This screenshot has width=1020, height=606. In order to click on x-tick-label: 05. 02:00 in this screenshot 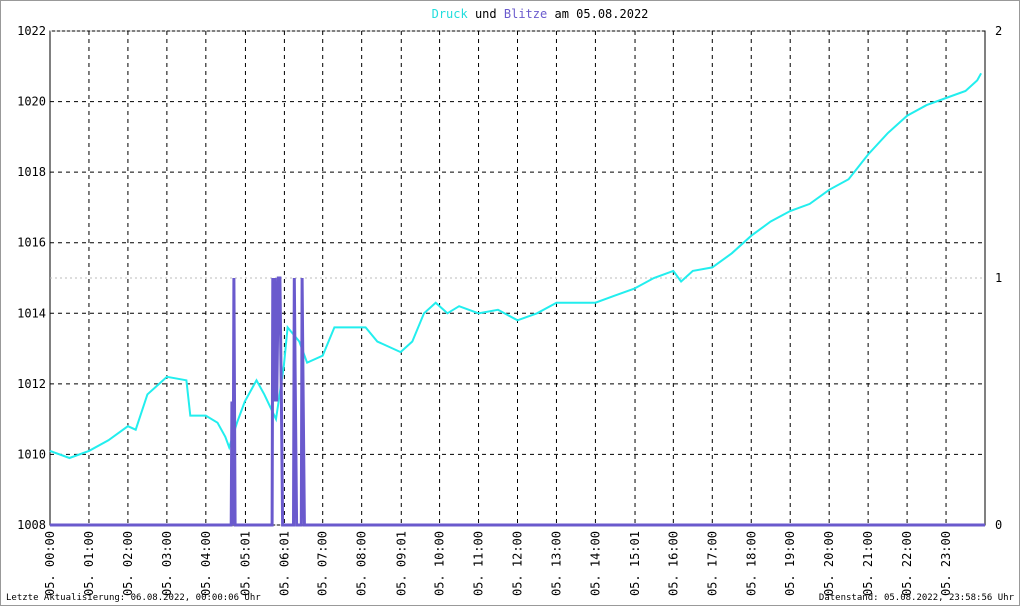, I will do `click(128, 563)`.